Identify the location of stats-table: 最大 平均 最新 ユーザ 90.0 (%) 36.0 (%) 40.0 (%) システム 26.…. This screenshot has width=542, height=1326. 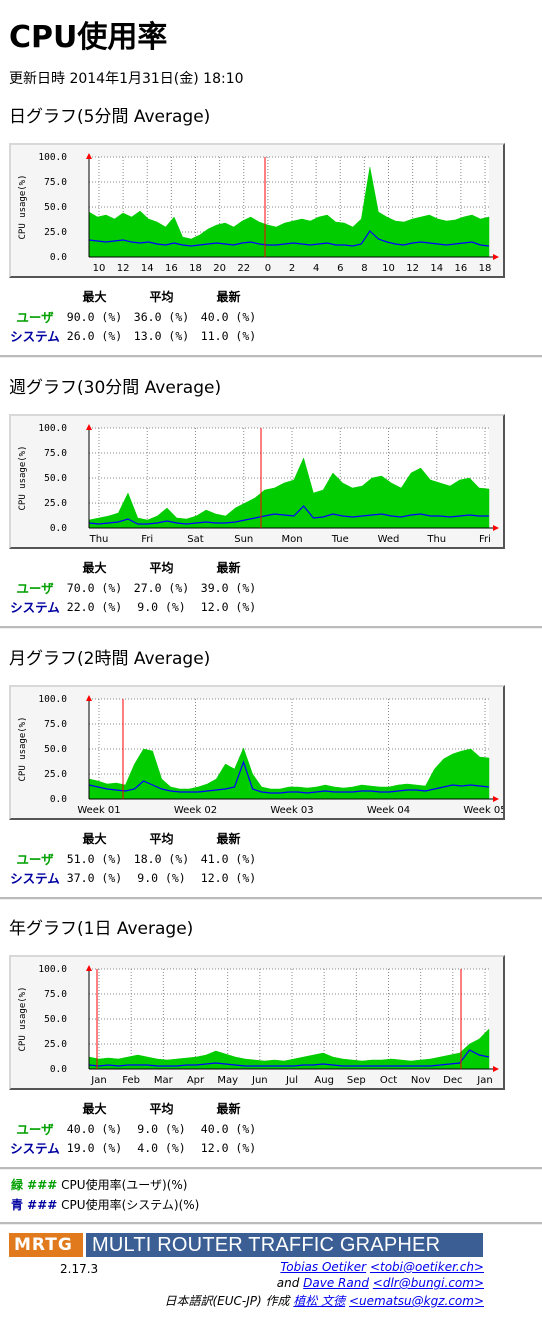
(135, 315).